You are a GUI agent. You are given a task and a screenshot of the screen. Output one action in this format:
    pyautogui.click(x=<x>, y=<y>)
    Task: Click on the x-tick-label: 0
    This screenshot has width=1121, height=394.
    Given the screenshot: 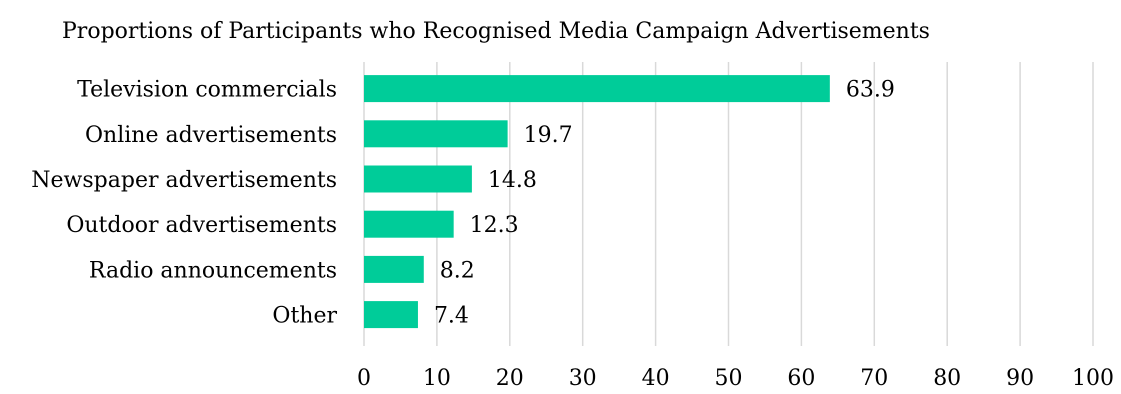 What is the action you would take?
    pyautogui.click(x=364, y=378)
    